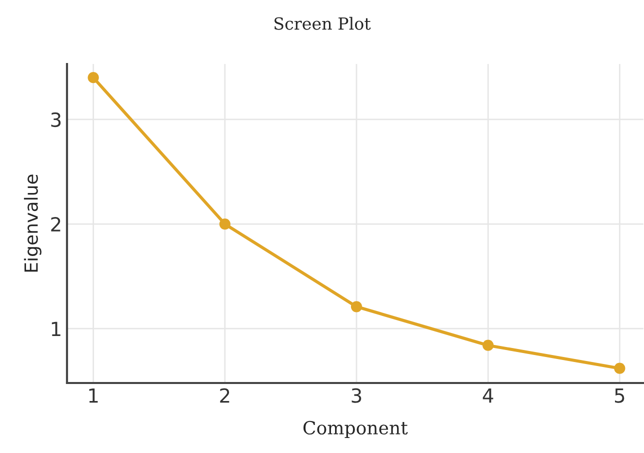 The width and height of the screenshot is (644, 453). Describe the element at coordinates (33, 223) in the screenshot. I see `y-axis-title: Eigenvalue` at that location.